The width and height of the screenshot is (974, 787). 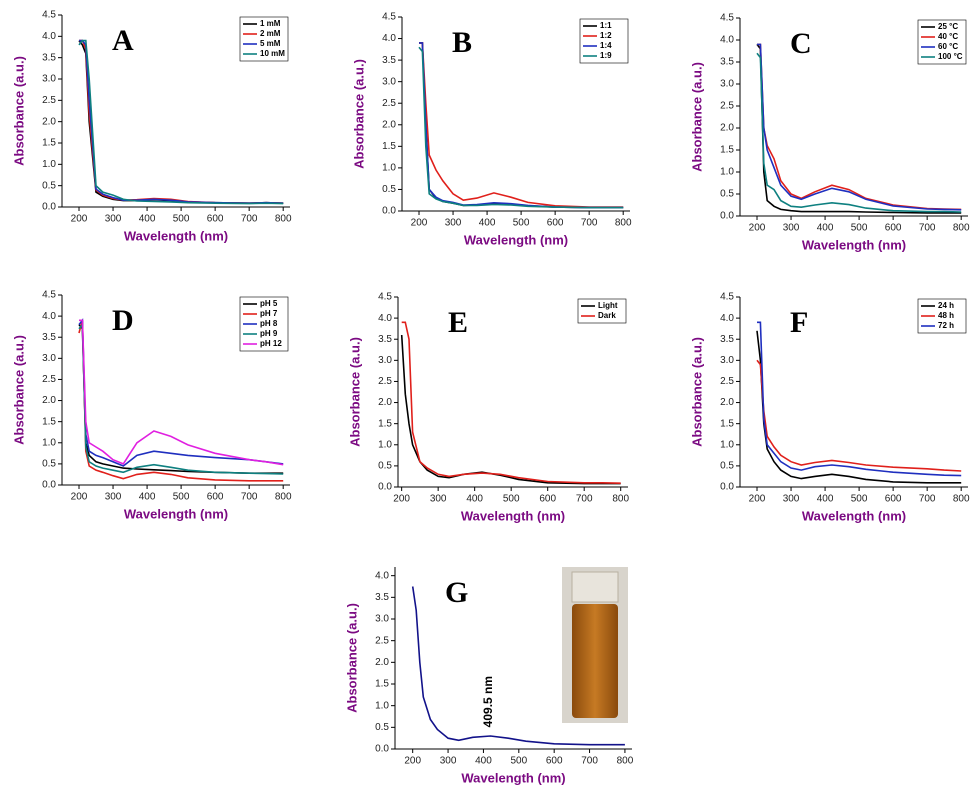 I want to click on legend-label: 2 mM, so click(x=270, y=33).